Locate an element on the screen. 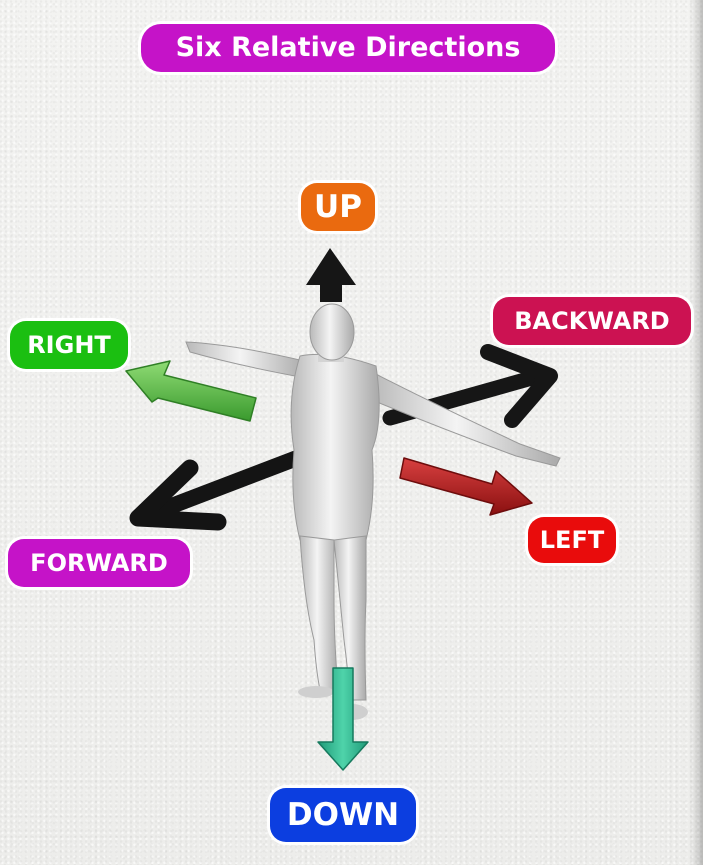 This screenshot has width=703, height=865. arrow-left-direction-icon is located at coordinates (466, 486).